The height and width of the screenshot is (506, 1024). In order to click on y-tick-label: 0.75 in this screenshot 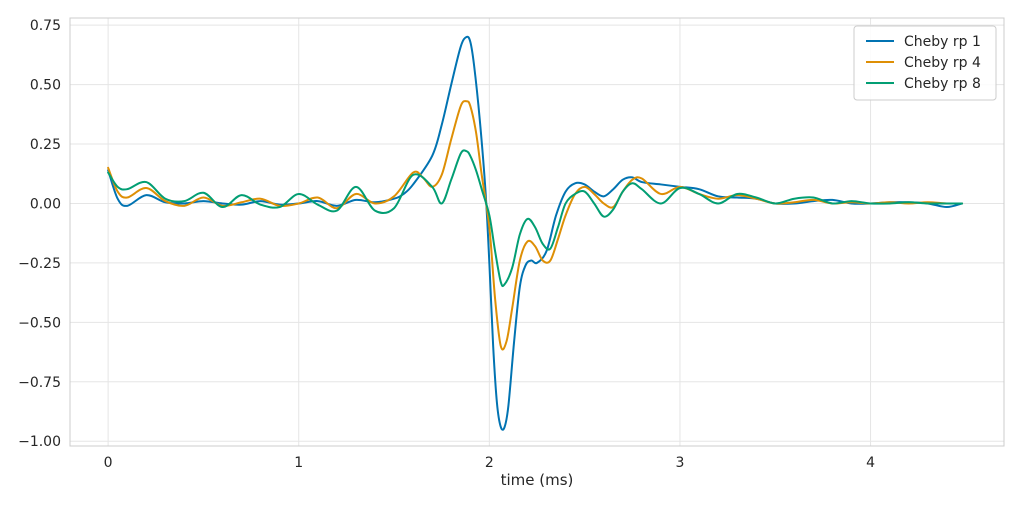, I will do `click(45, 26)`.